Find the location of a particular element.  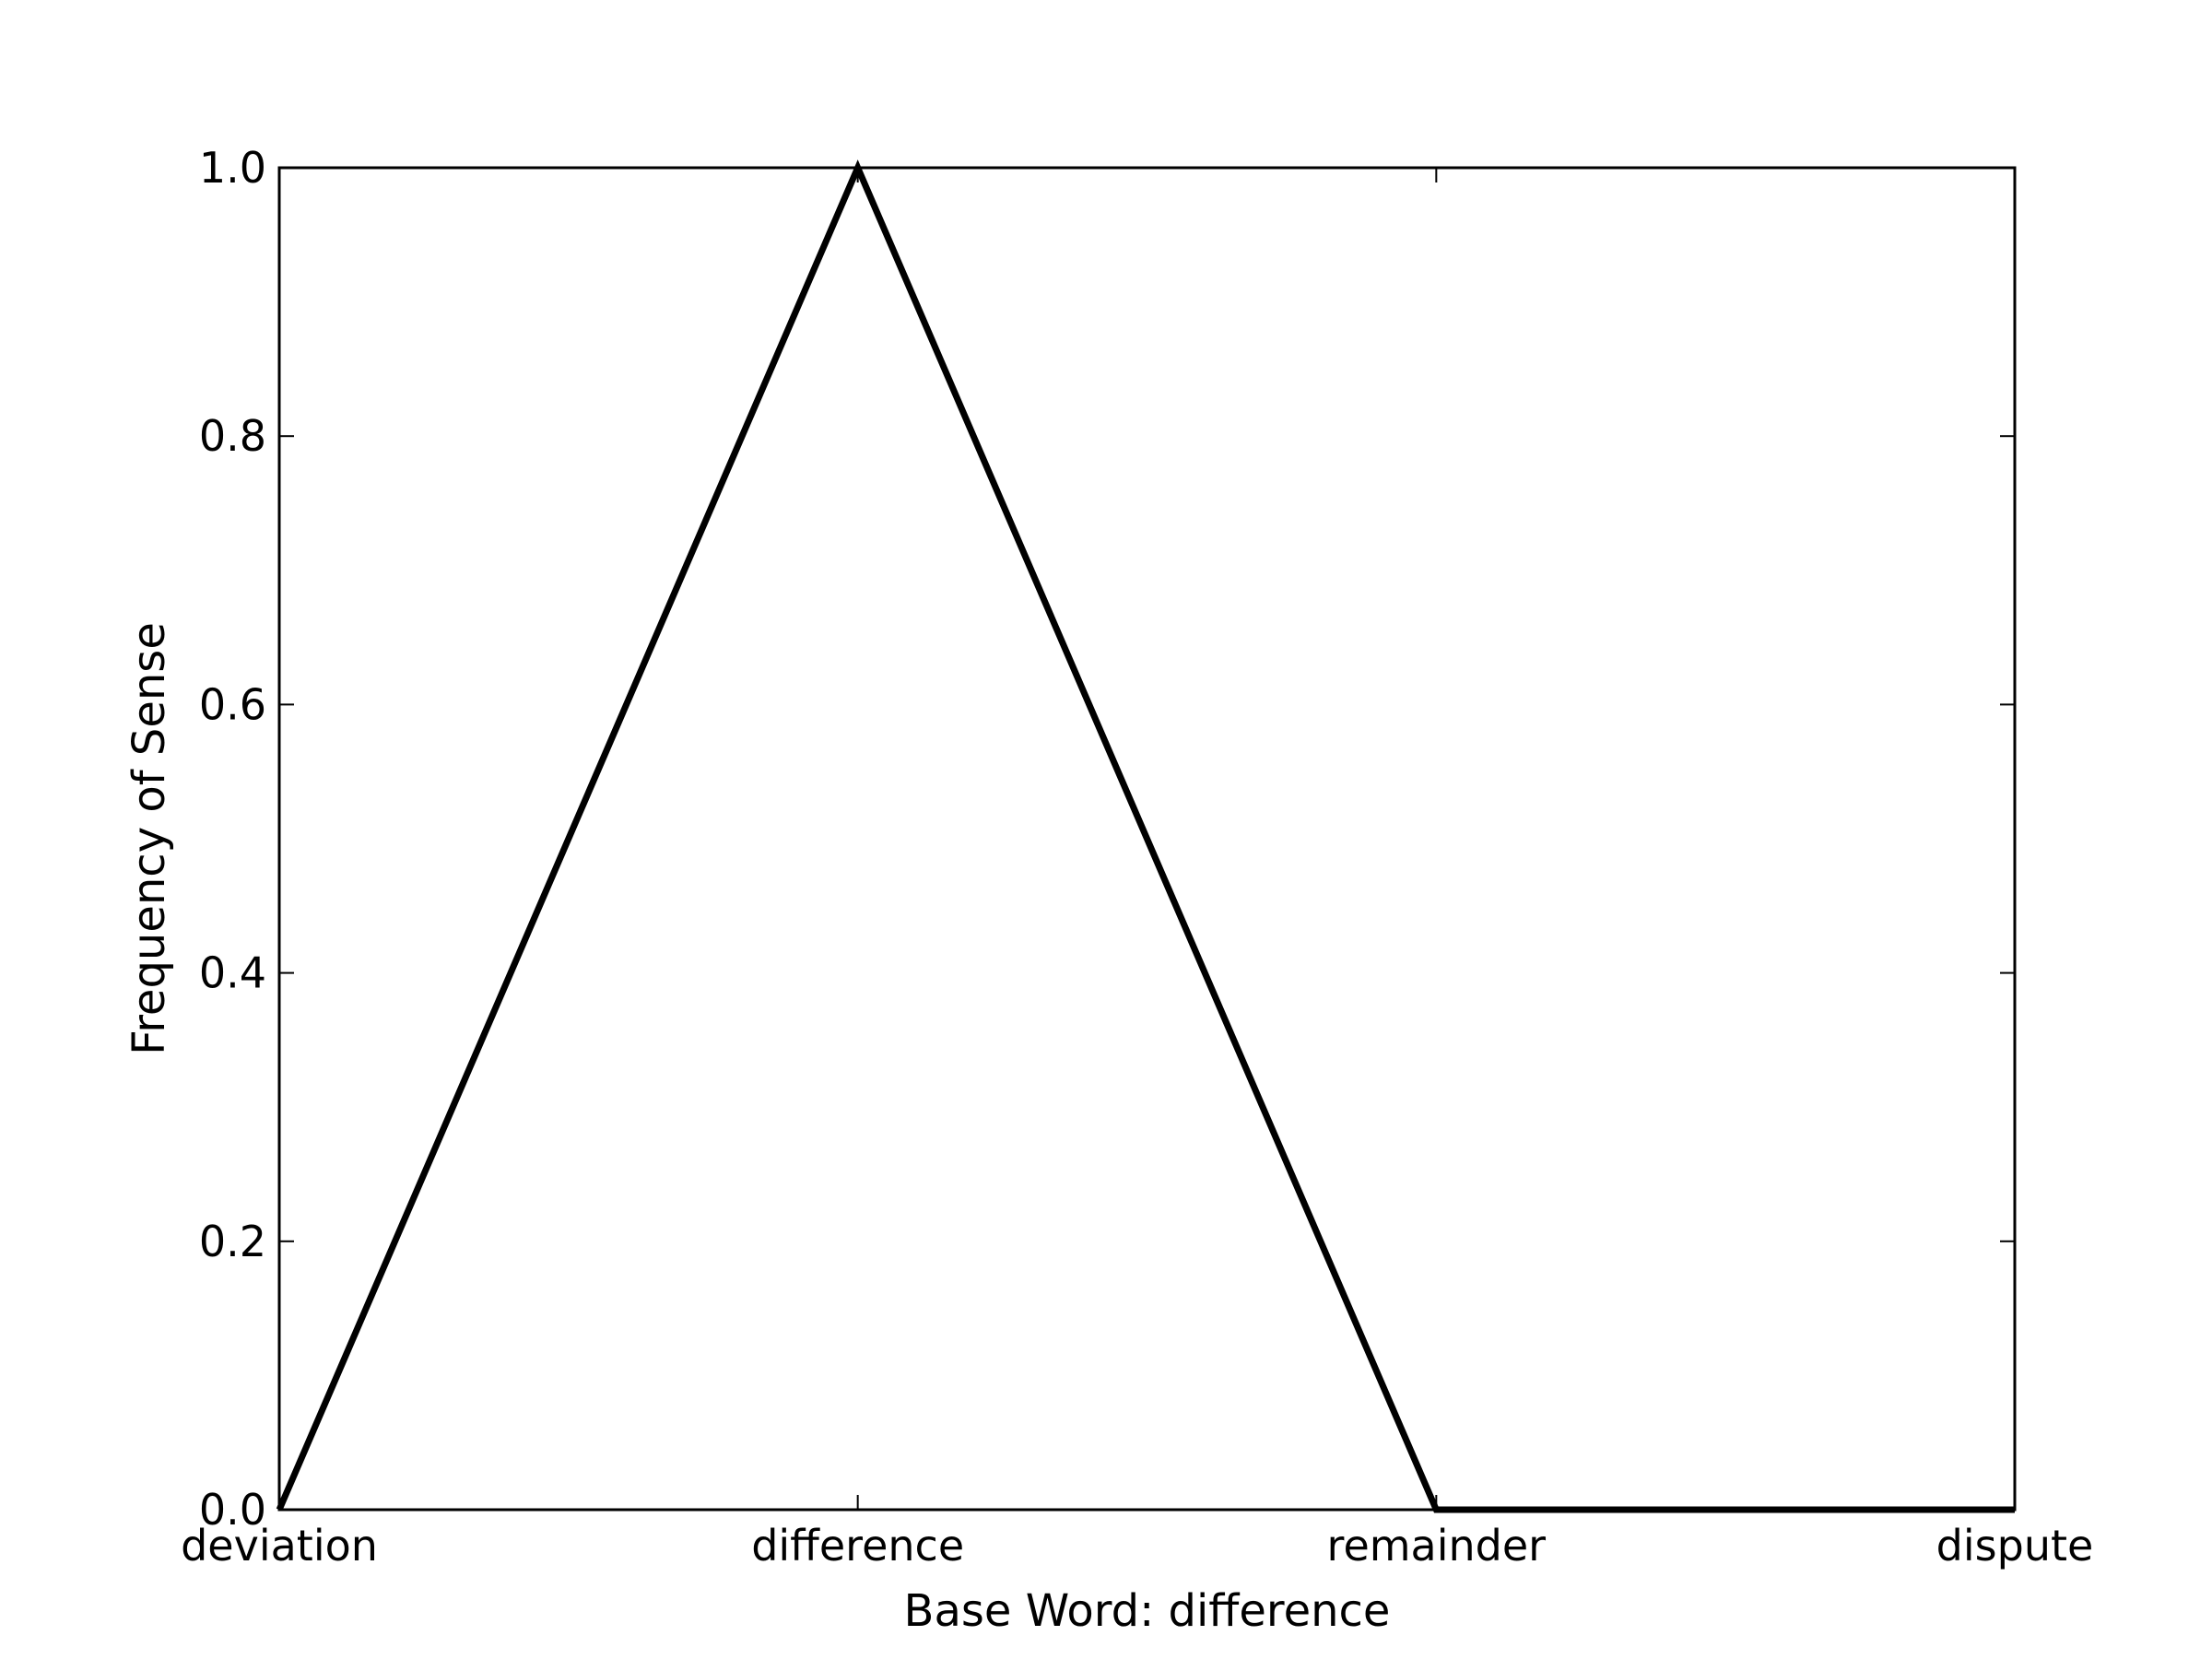

y-axis-label: Frequency of Sense is located at coordinates (149, 838).